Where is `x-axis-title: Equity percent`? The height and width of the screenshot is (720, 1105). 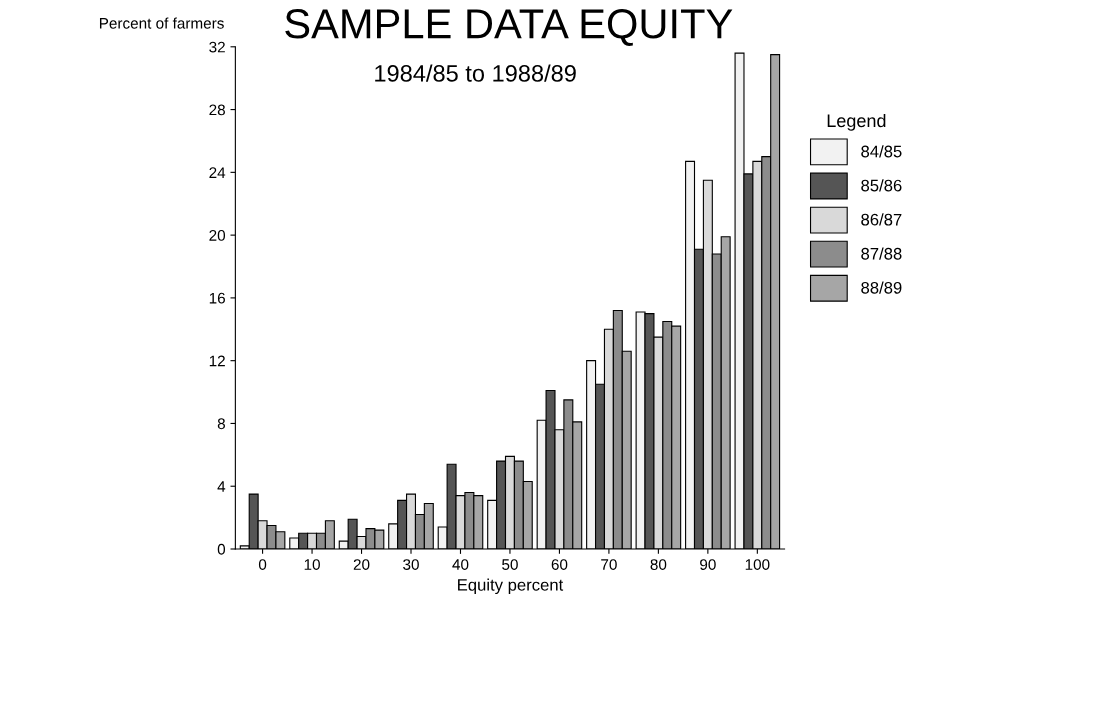 x-axis-title: Equity percent is located at coordinates (511, 586).